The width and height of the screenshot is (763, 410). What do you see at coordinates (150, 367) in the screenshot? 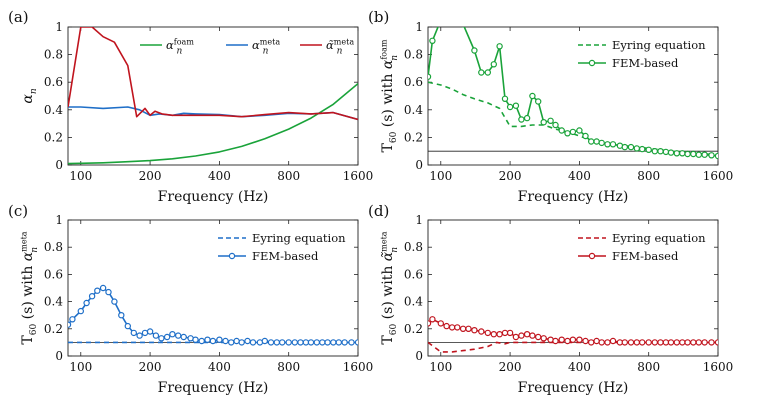
I see `x-tick-label: 200` at bounding box center [150, 367].